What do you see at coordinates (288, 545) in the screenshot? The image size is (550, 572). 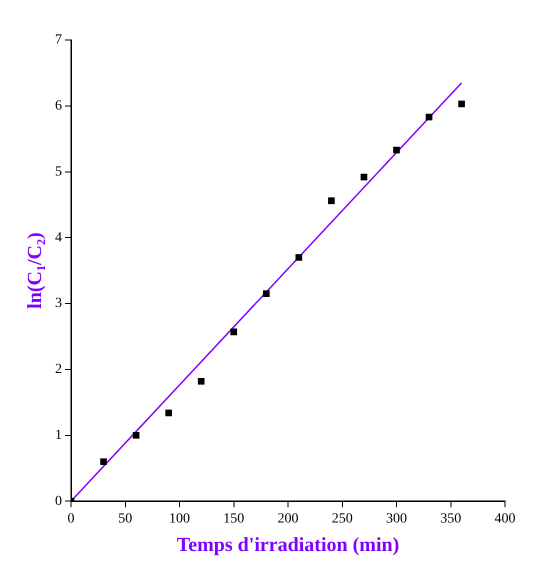 I see `x-axis-title: Temps d'irradiation (min)` at bounding box center [288, 545].